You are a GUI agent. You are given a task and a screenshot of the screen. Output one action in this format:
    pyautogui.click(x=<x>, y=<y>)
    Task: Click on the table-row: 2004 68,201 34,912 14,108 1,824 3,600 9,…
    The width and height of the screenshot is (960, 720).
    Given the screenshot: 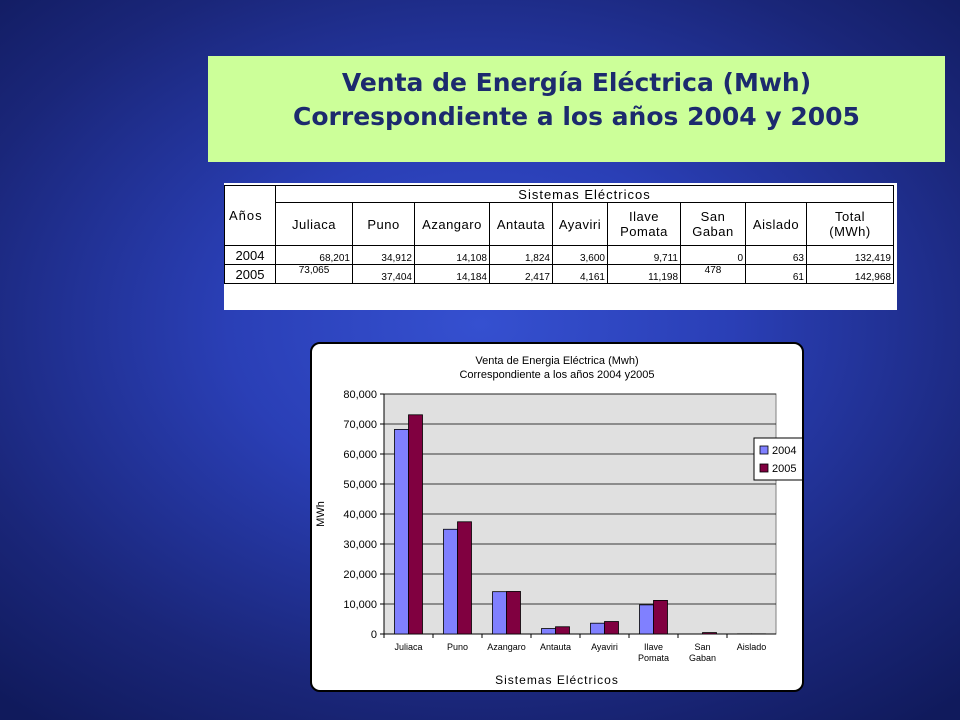 What is the action you would take?
    pyautogui.click(x=559, y=255)
    